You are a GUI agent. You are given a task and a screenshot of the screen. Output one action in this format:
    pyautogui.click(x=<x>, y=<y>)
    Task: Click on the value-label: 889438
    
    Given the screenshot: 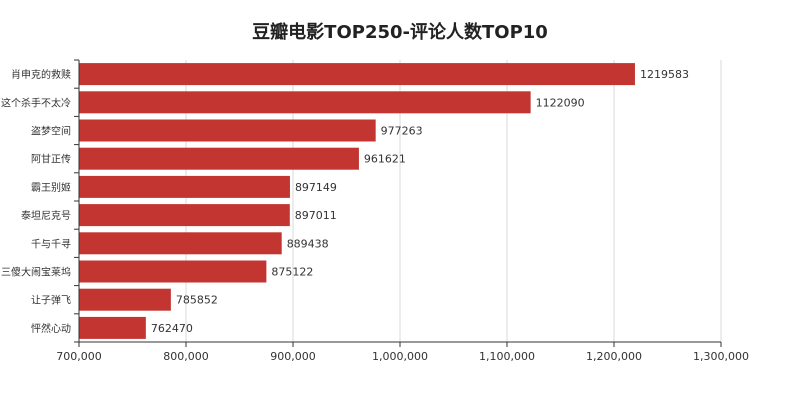 What is the action you would take?
    pyautogui.click(x=308, y=243)
    